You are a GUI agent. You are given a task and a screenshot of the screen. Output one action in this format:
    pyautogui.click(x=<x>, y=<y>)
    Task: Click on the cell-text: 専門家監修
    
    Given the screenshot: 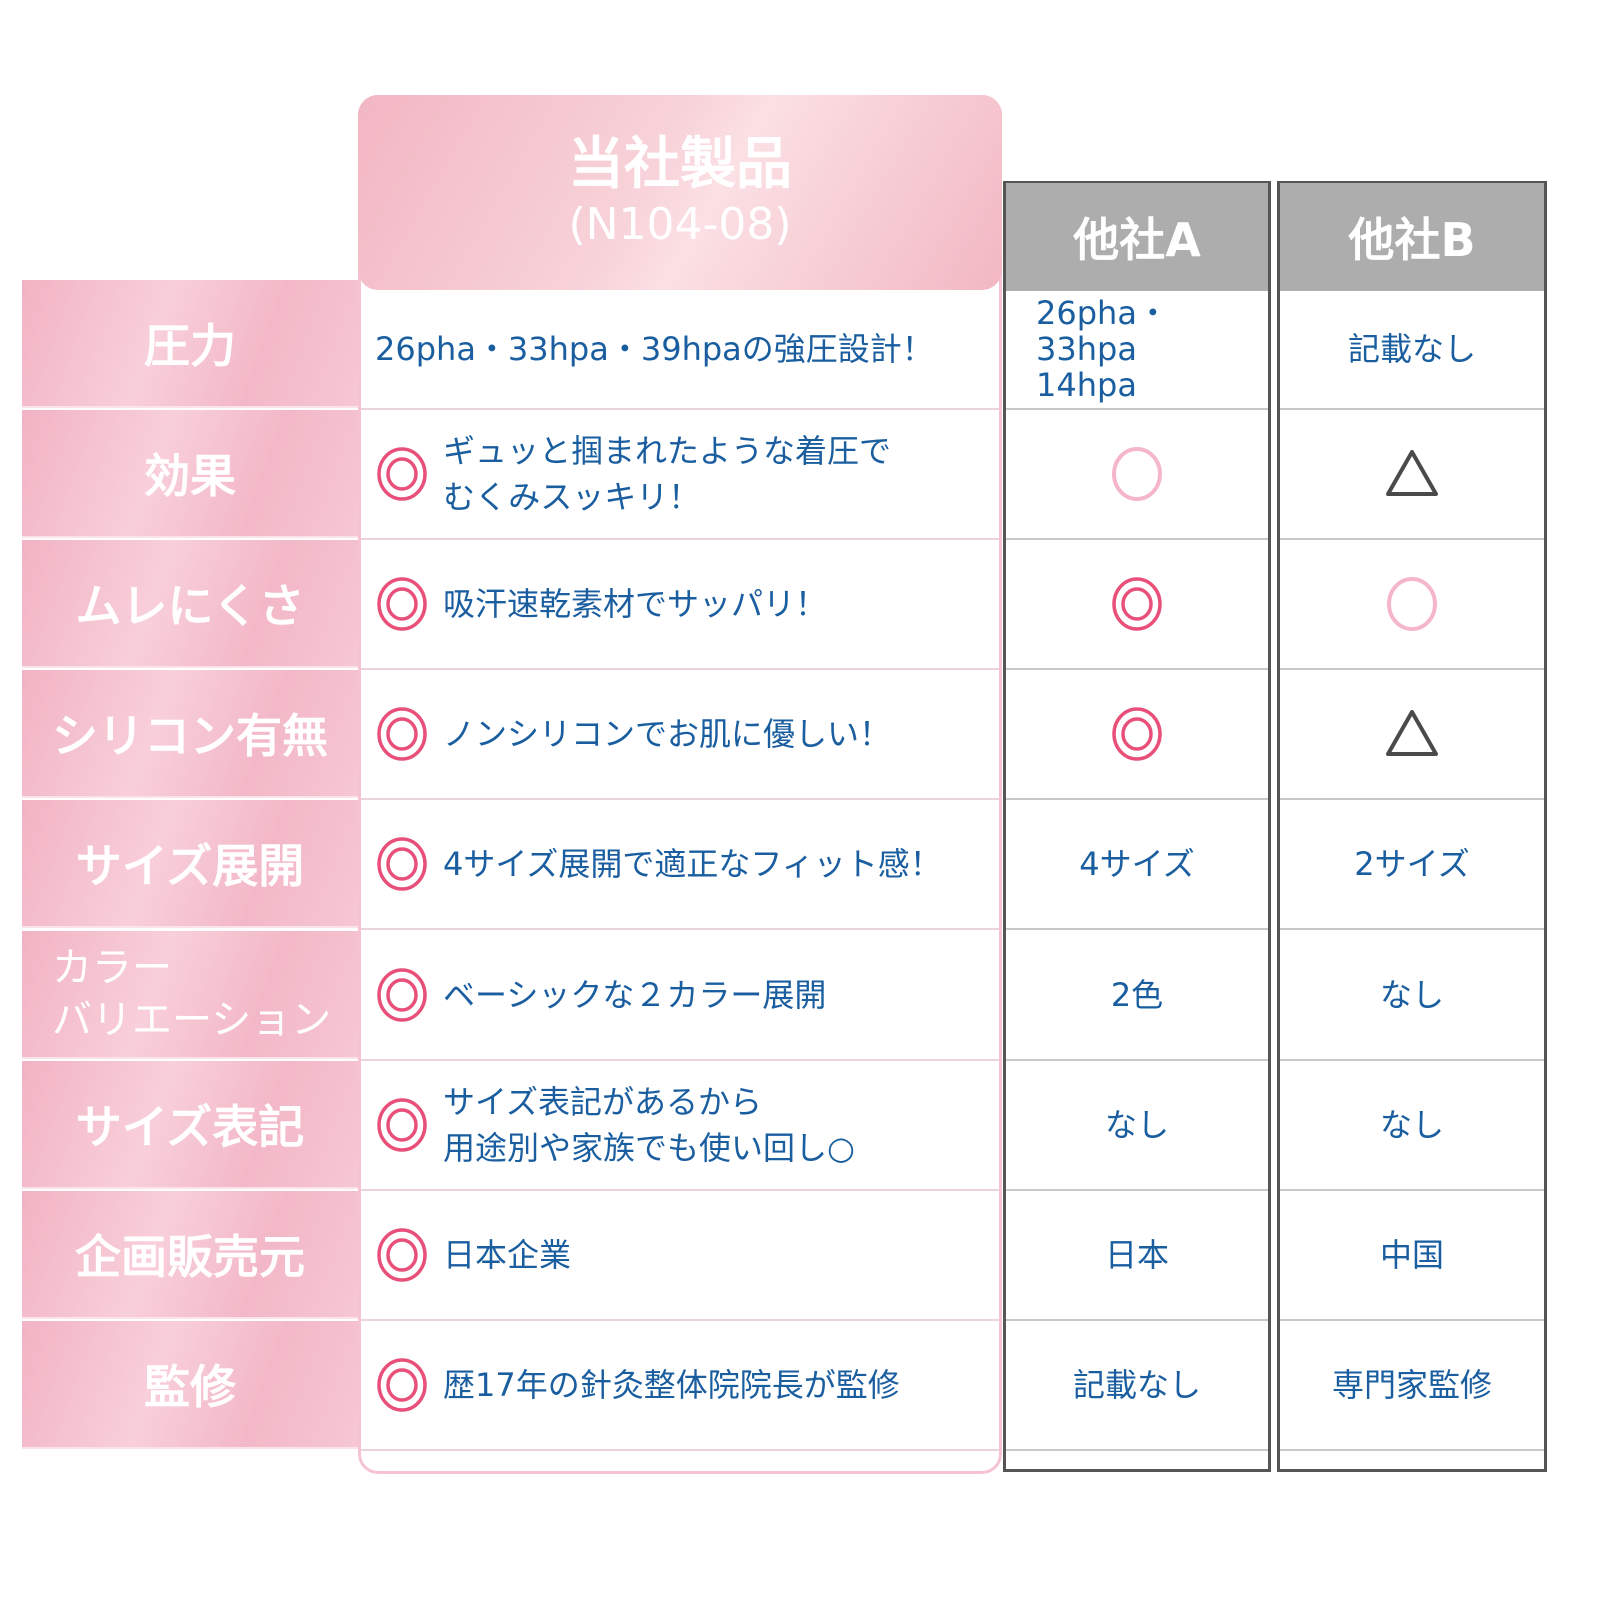 What is the action you would take?
    pyautogui.click(x=1411, y=1384)
    